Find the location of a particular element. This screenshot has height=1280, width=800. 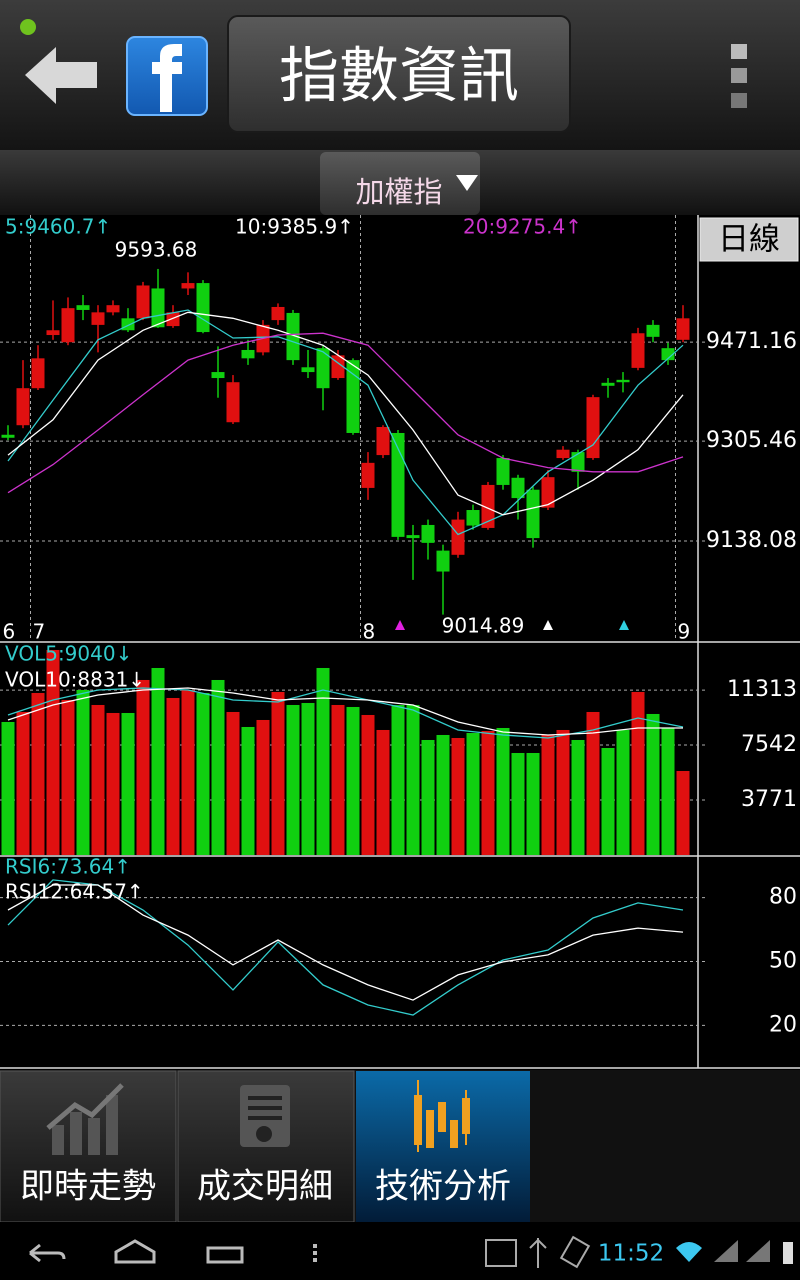

index-dropdown is located at coordinates (400, 183).